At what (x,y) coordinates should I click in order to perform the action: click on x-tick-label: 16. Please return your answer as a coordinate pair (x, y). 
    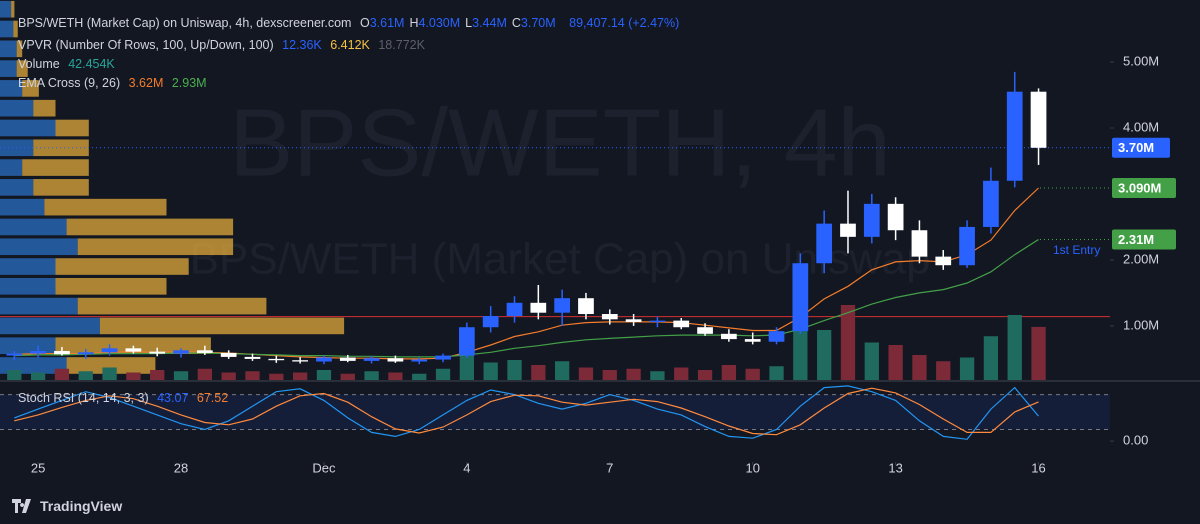
    Looking at the image, I should click on (1038, 467).